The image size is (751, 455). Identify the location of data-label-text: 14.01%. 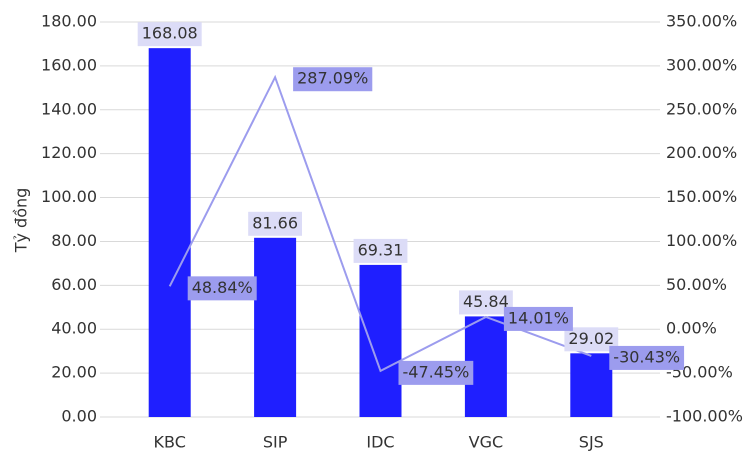
(538, 317).